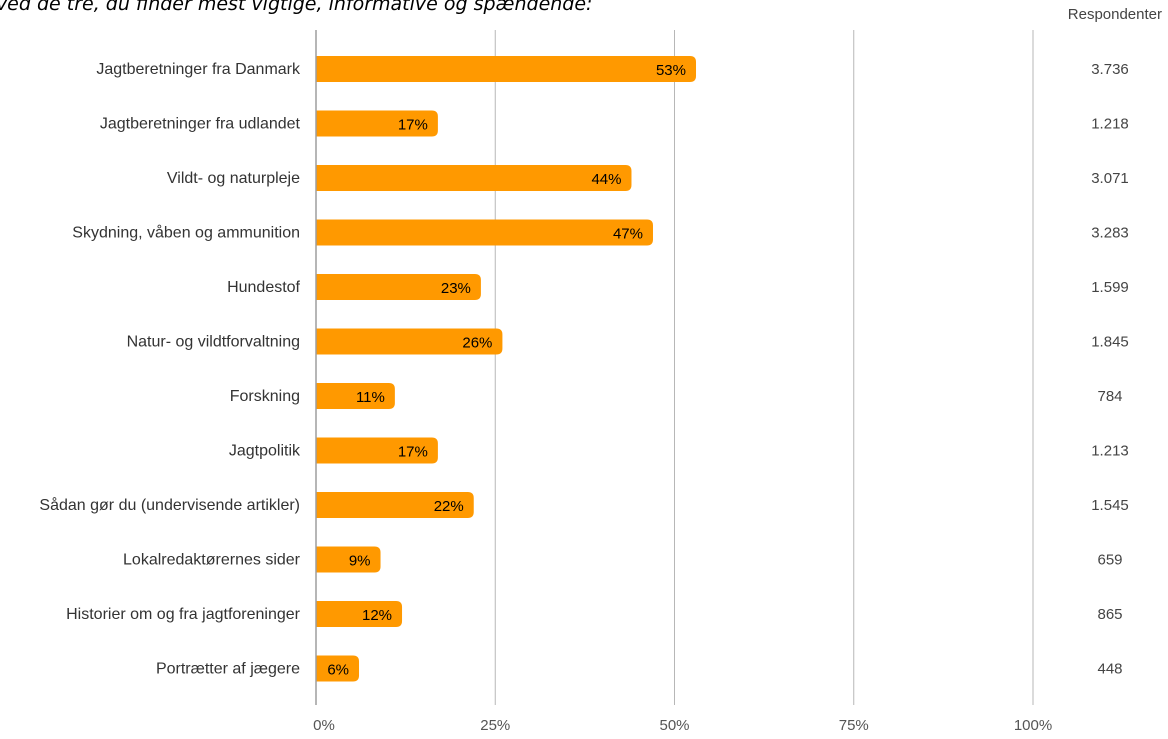  Describe the element at coordinates (370, 397) in the screenshot. I see `bar-value-label: 11%` at that location.